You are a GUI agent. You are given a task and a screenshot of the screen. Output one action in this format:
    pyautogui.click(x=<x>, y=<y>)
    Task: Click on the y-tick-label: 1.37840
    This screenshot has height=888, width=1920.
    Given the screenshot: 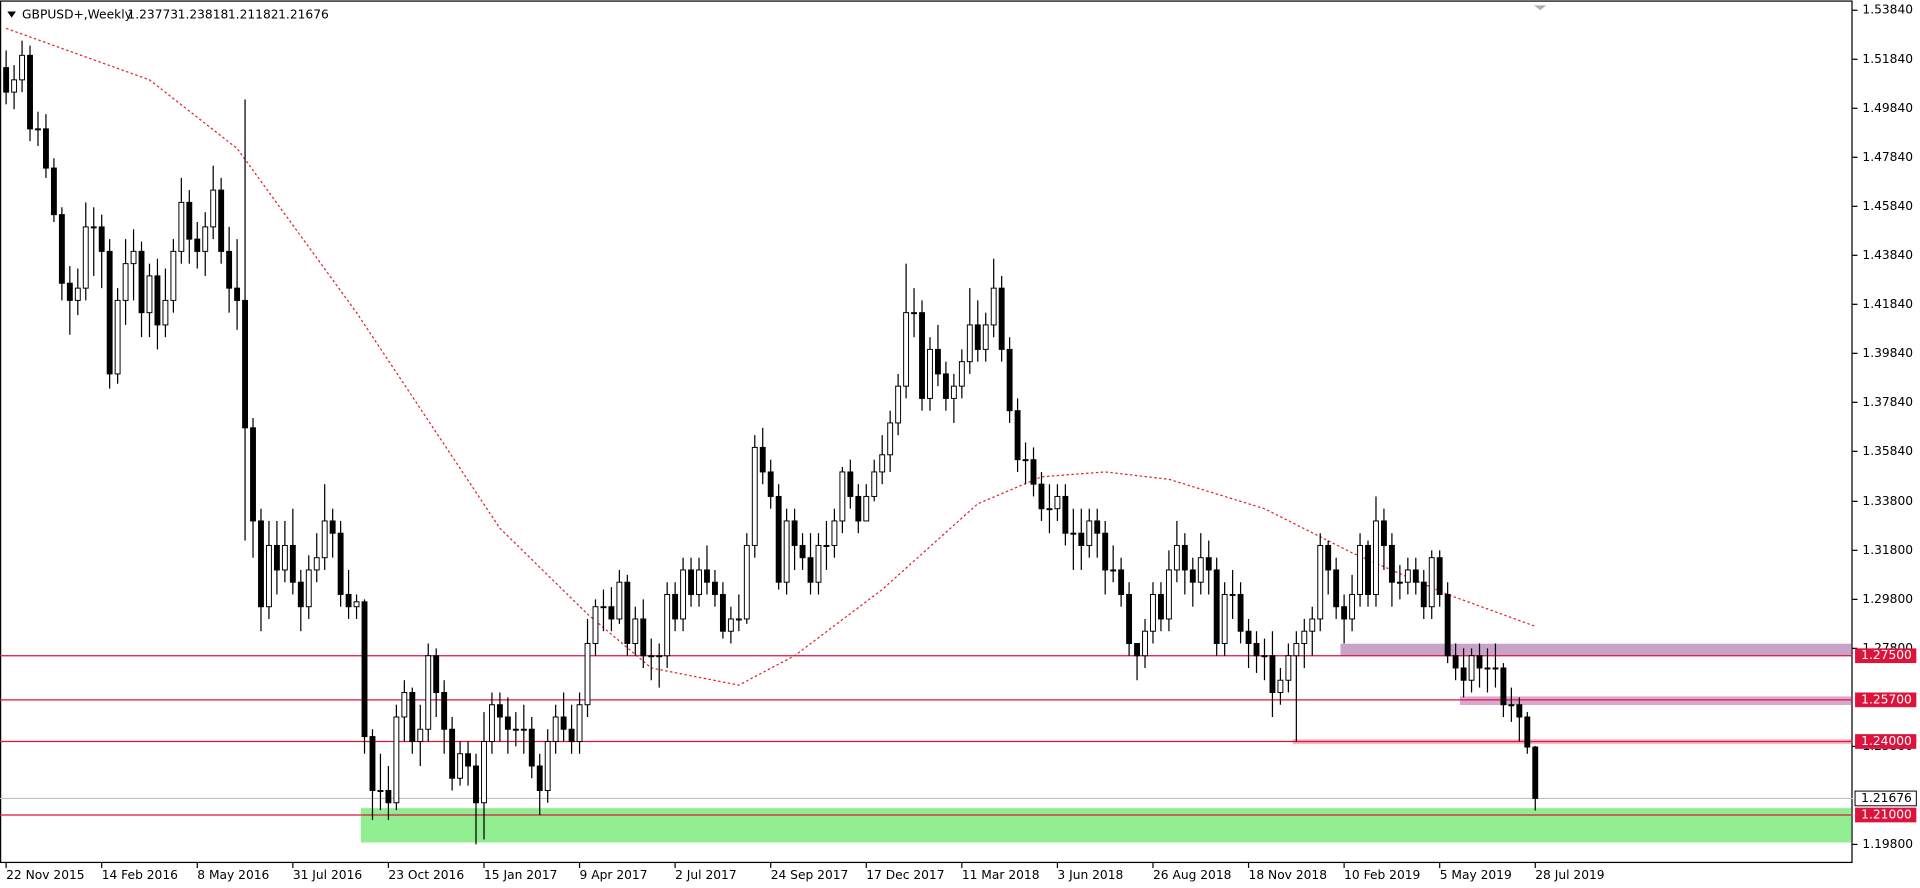 What is the action you would take?
    pyautogui.click(x=1887, y=402)
    